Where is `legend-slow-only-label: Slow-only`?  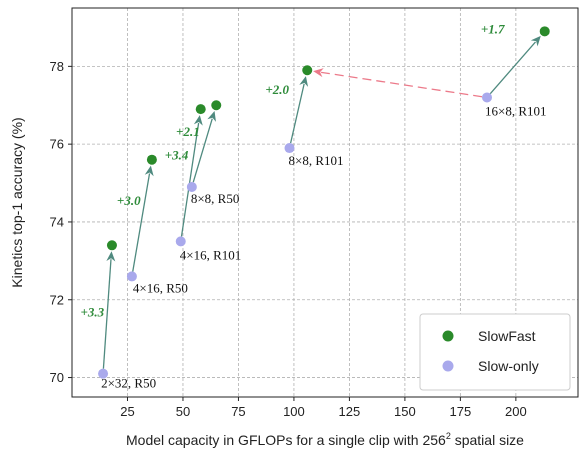 legend-slow-only-label: Slow-only is located at coordinates (508, 366).